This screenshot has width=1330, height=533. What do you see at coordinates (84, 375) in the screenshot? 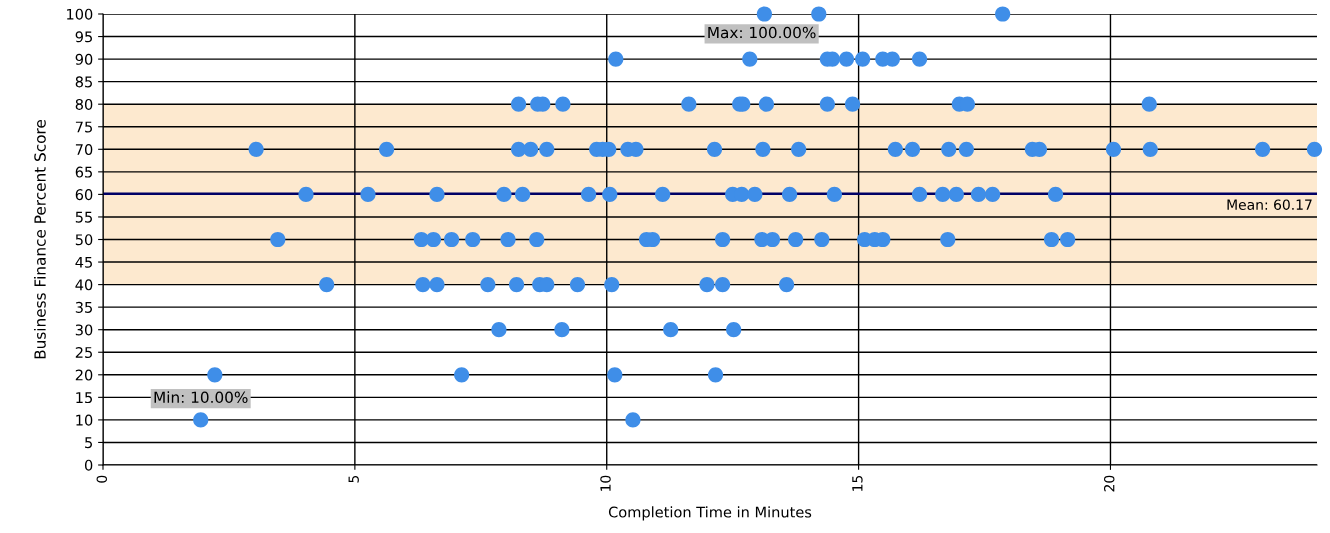
I see `y-tick-label: 20` at bounding box center [84, 375].